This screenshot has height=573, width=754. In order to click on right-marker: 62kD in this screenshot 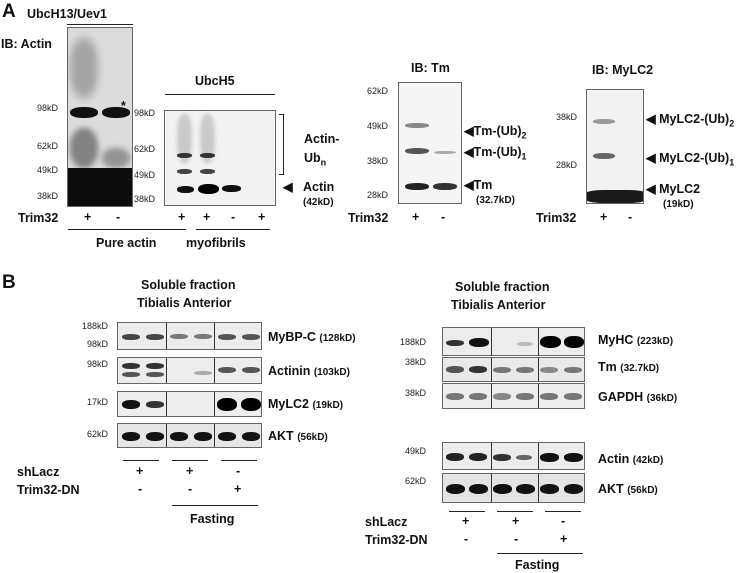, I will do `click(416, 481)`.